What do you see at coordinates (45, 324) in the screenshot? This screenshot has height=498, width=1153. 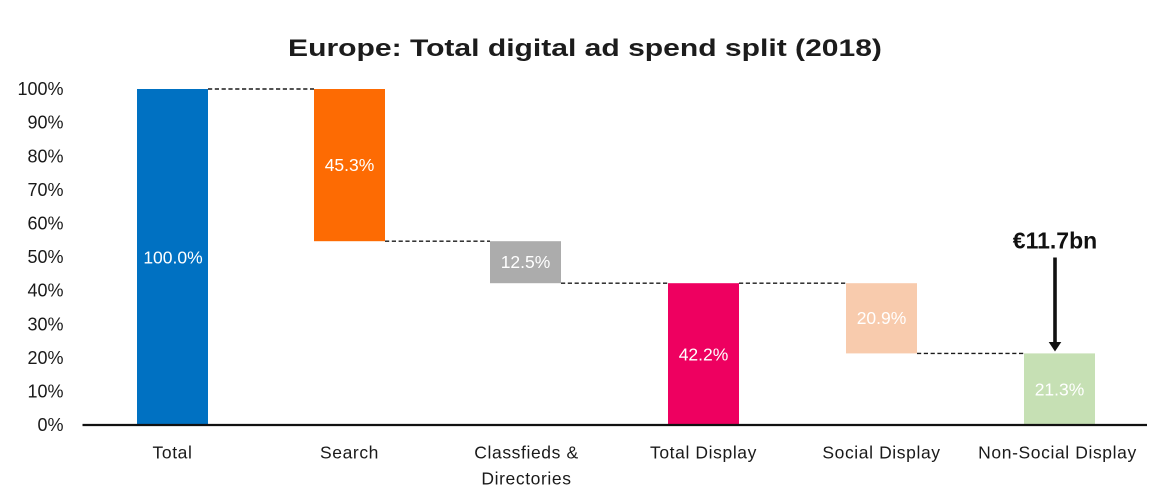 I see `svg-text: 30%` at bounding box center [45, 324].